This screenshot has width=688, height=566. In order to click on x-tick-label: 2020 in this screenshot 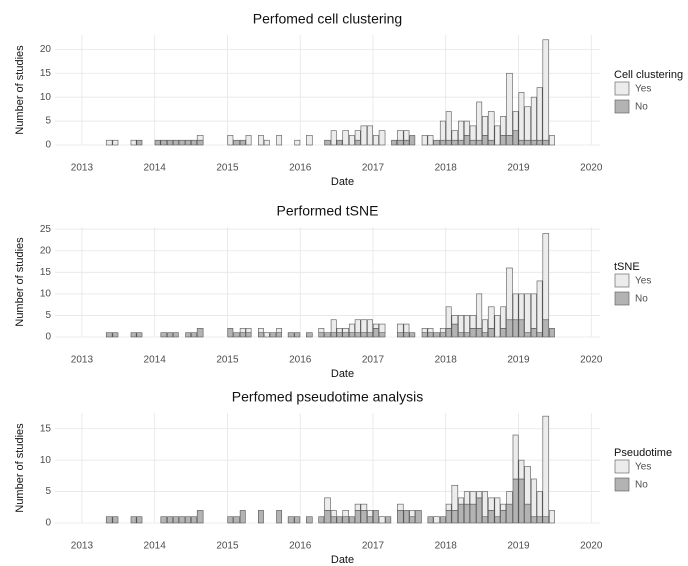, I will do `click(591, 360)`.